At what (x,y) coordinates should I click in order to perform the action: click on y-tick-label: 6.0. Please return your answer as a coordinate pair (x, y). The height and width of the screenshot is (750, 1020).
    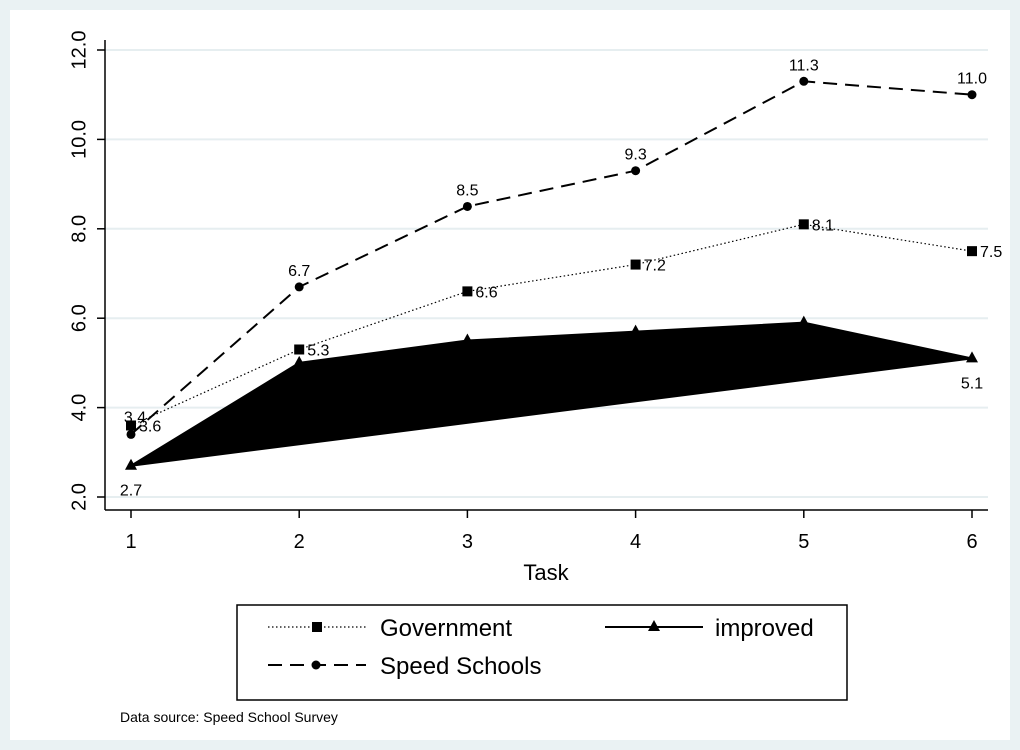
    Looking at the image, I should click on (79, 318).